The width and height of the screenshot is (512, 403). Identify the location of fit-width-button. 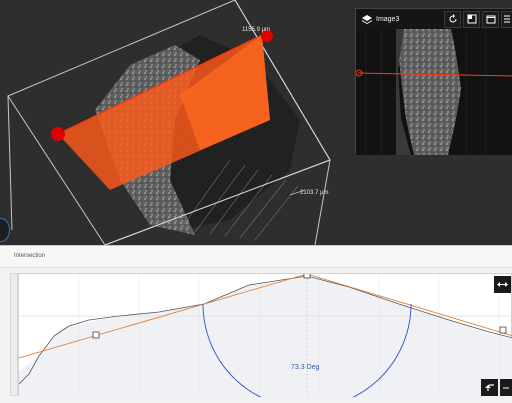
(502, 284).